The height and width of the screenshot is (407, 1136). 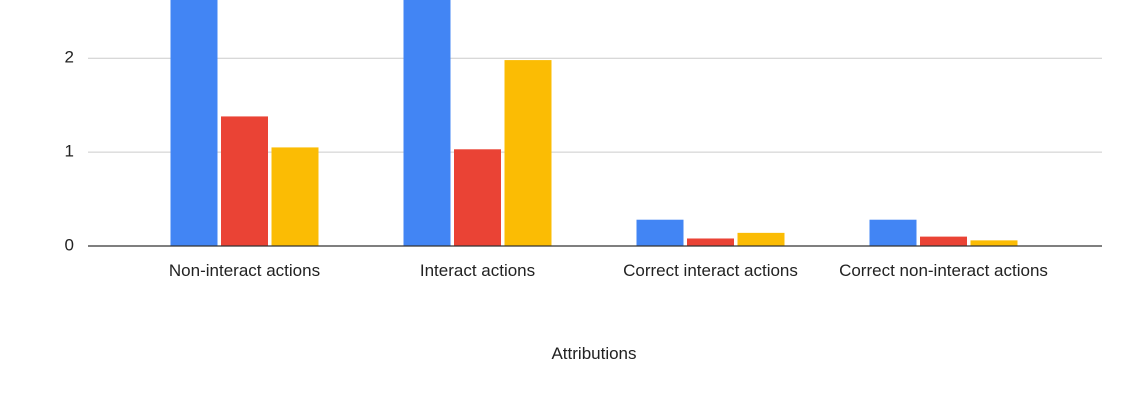 I want to click on x-axis-title: Attributions, so click(x=594, y=353).